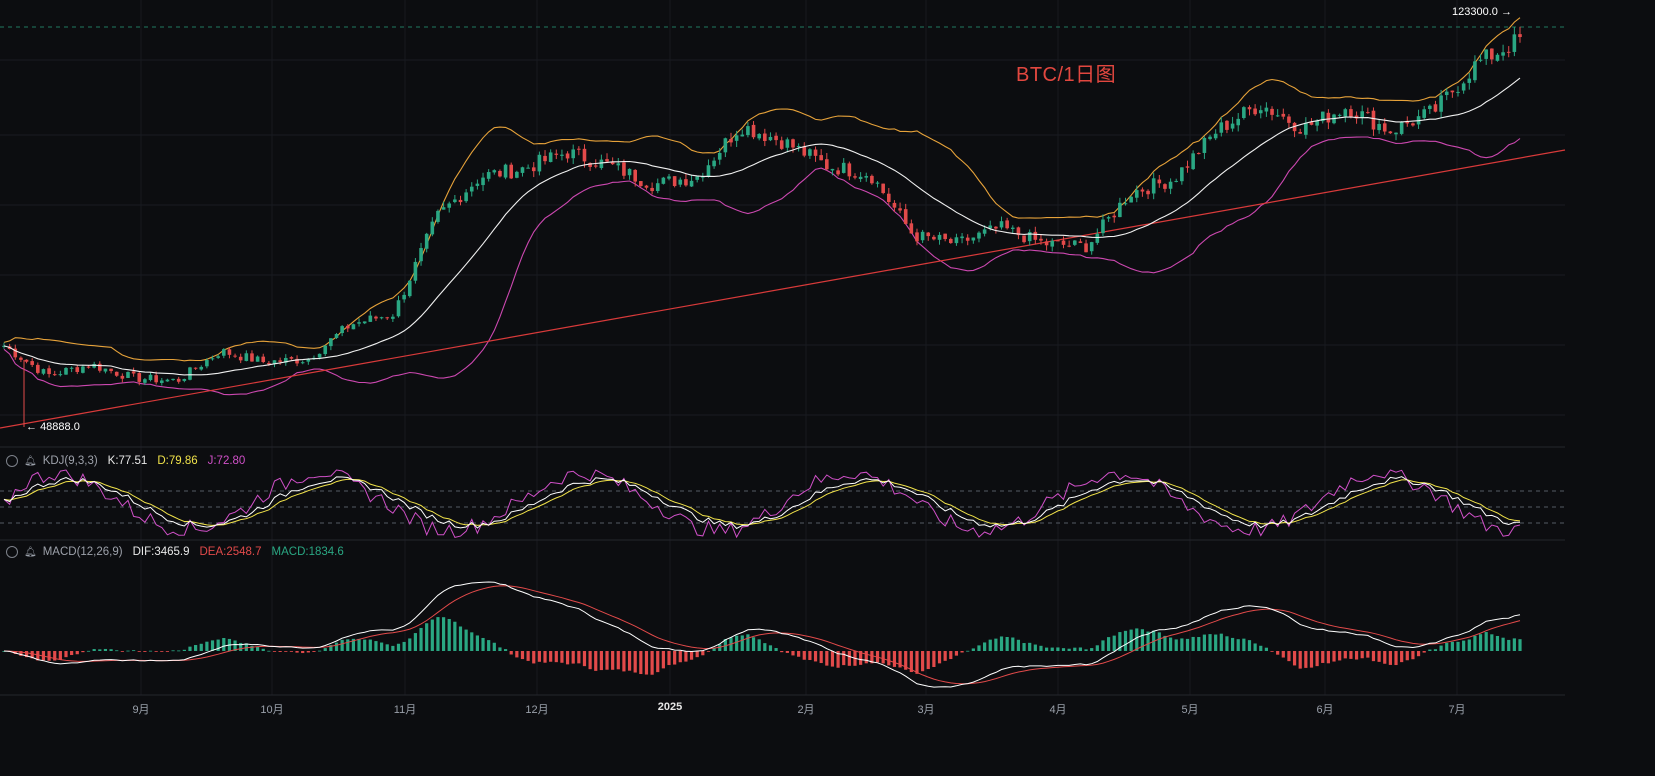  What do you see at coordinates (226, 461) in the screenshot?
I see `kdj-j-value: J:72.80` at bounding box center [226, 461].